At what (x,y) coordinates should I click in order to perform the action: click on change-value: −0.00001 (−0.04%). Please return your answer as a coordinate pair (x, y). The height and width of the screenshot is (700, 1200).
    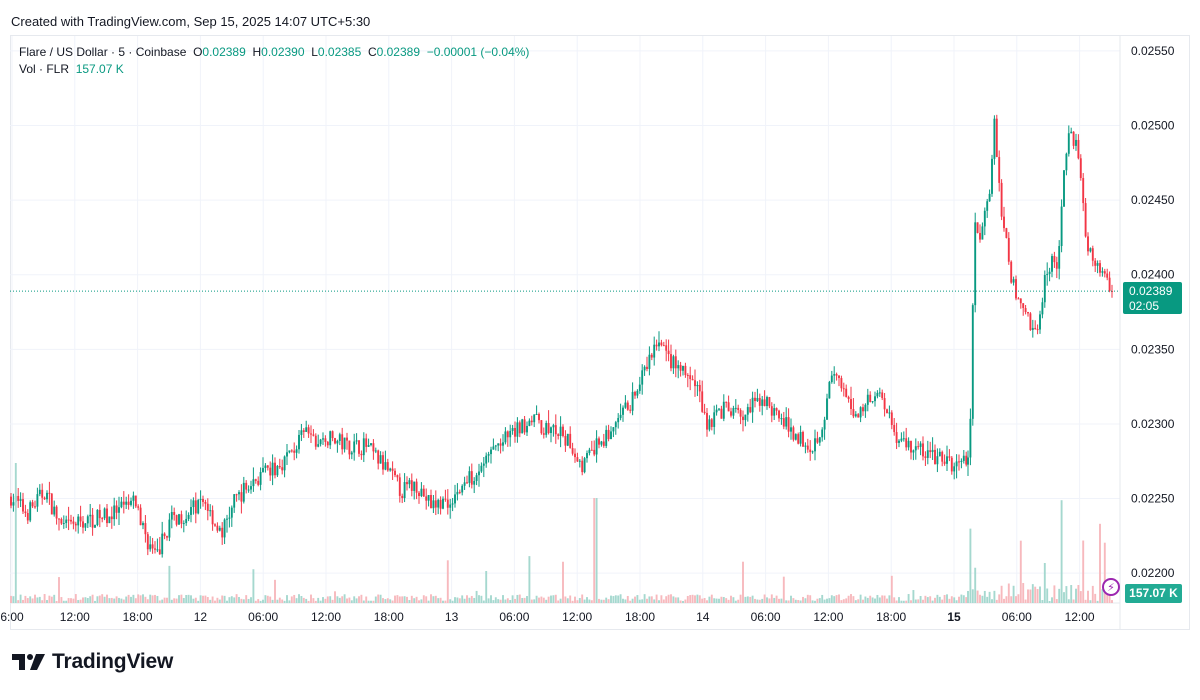
    Looking at the image, I should click on (478, 52).